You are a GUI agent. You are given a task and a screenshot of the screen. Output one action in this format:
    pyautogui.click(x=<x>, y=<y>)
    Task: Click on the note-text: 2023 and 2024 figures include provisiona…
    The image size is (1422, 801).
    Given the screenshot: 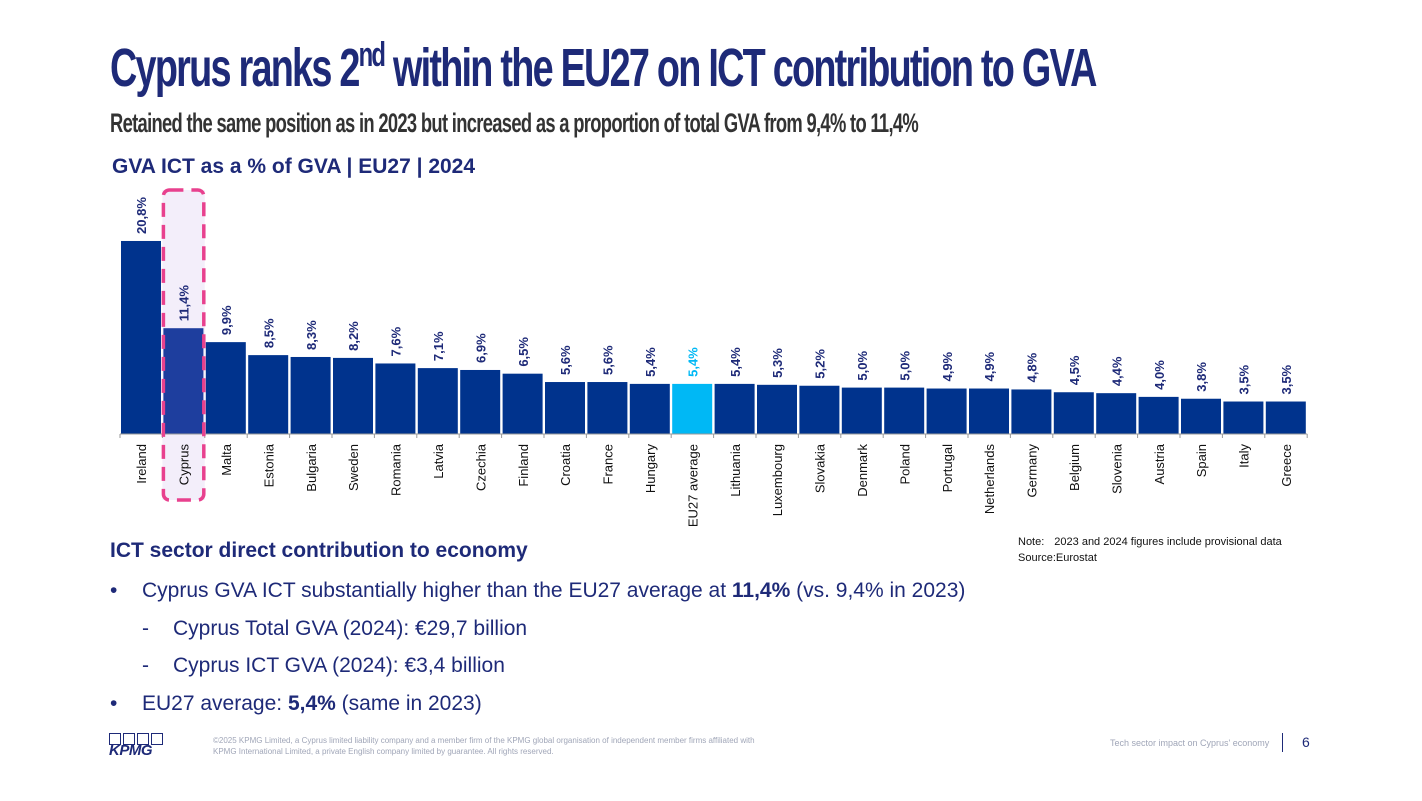 What is the action you would take?
    pyautogui.click(x=1168, y=542)
    